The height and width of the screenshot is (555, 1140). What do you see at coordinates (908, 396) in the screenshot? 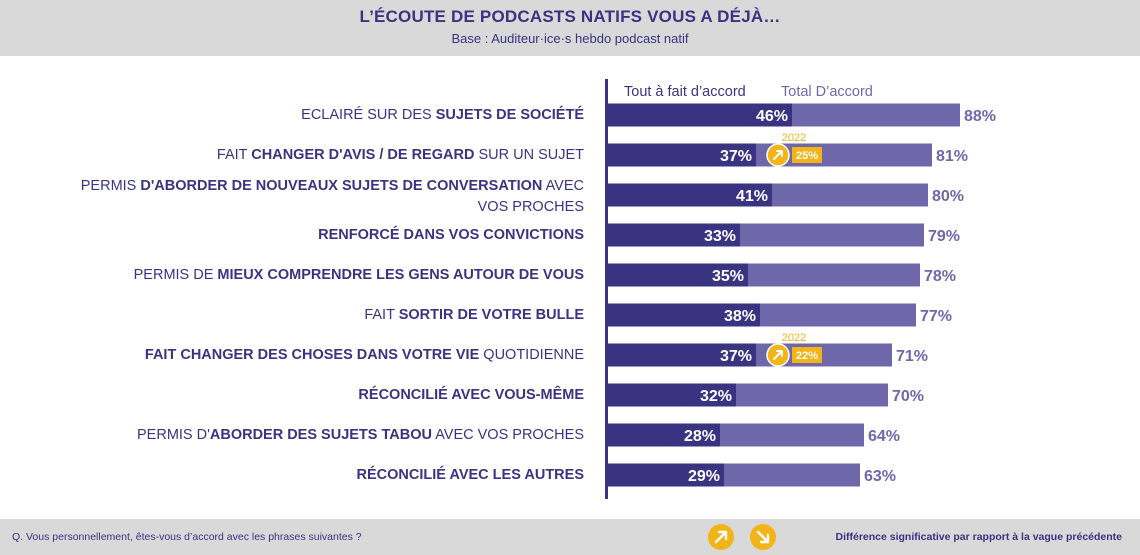
I see `data-label-total: 70%` at bounding box center [908, 396].